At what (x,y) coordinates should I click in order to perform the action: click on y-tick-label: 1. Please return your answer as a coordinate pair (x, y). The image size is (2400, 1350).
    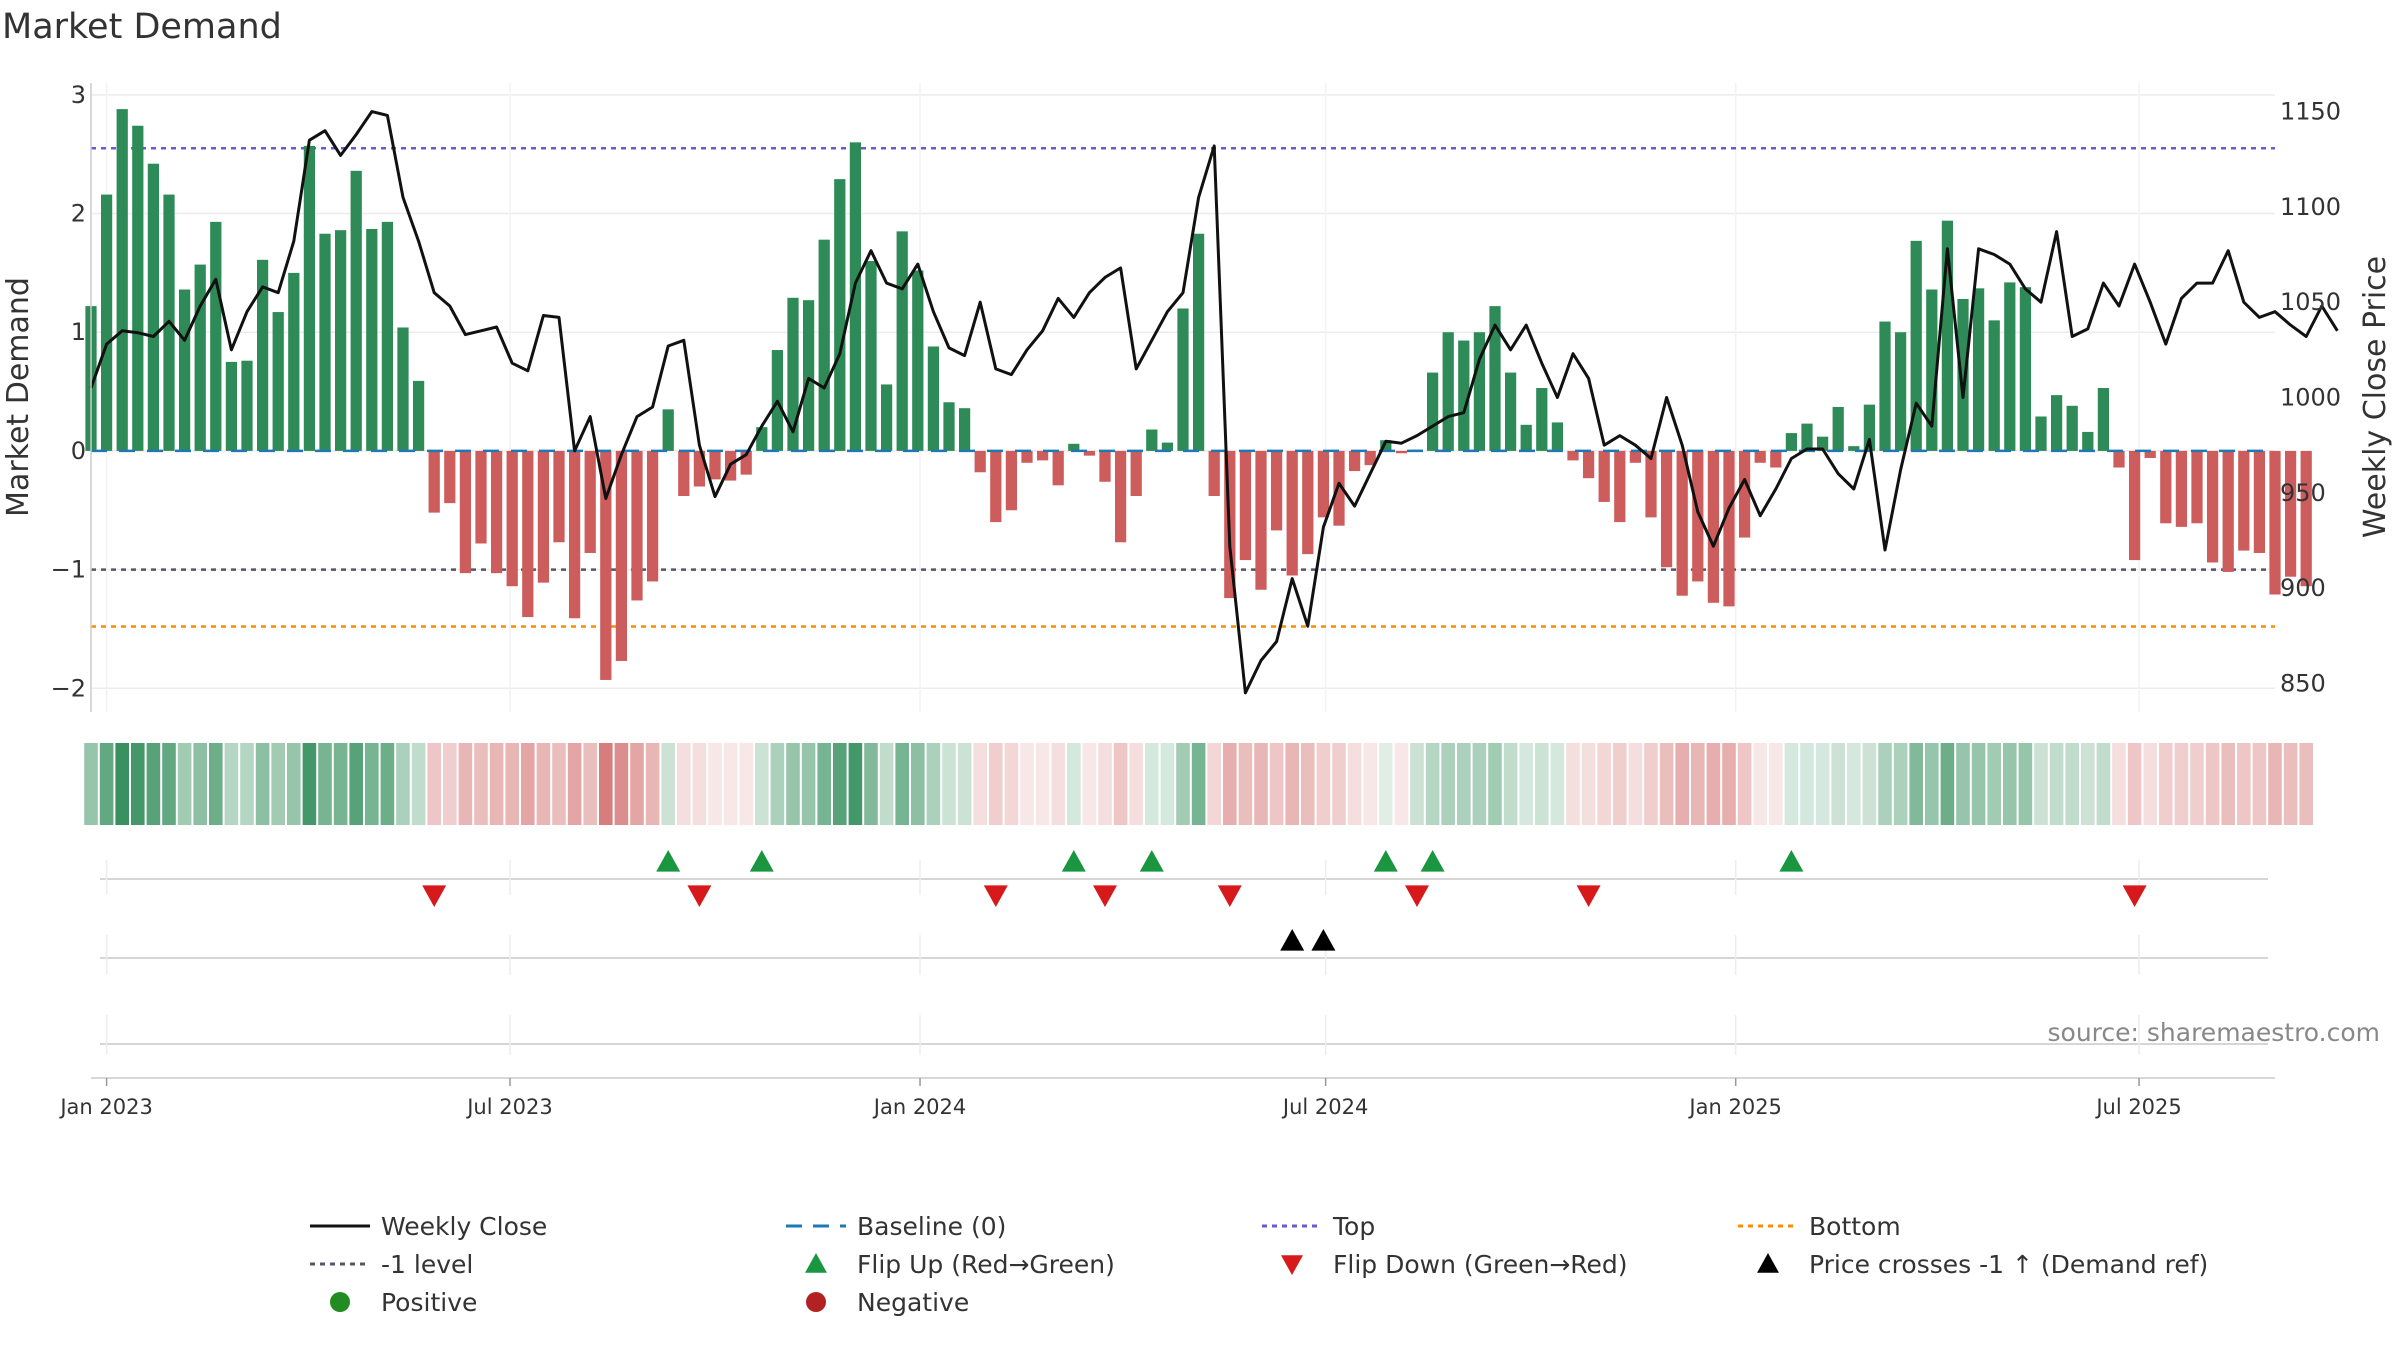
    Looking at the image, I should click on (78, 332).